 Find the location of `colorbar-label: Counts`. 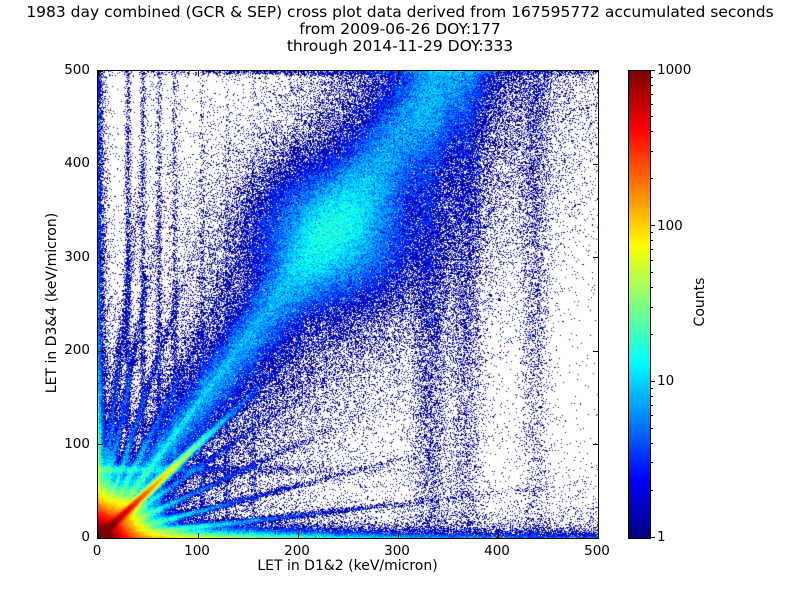

colorbar-label: Counts is located at coordinates (700, 302).